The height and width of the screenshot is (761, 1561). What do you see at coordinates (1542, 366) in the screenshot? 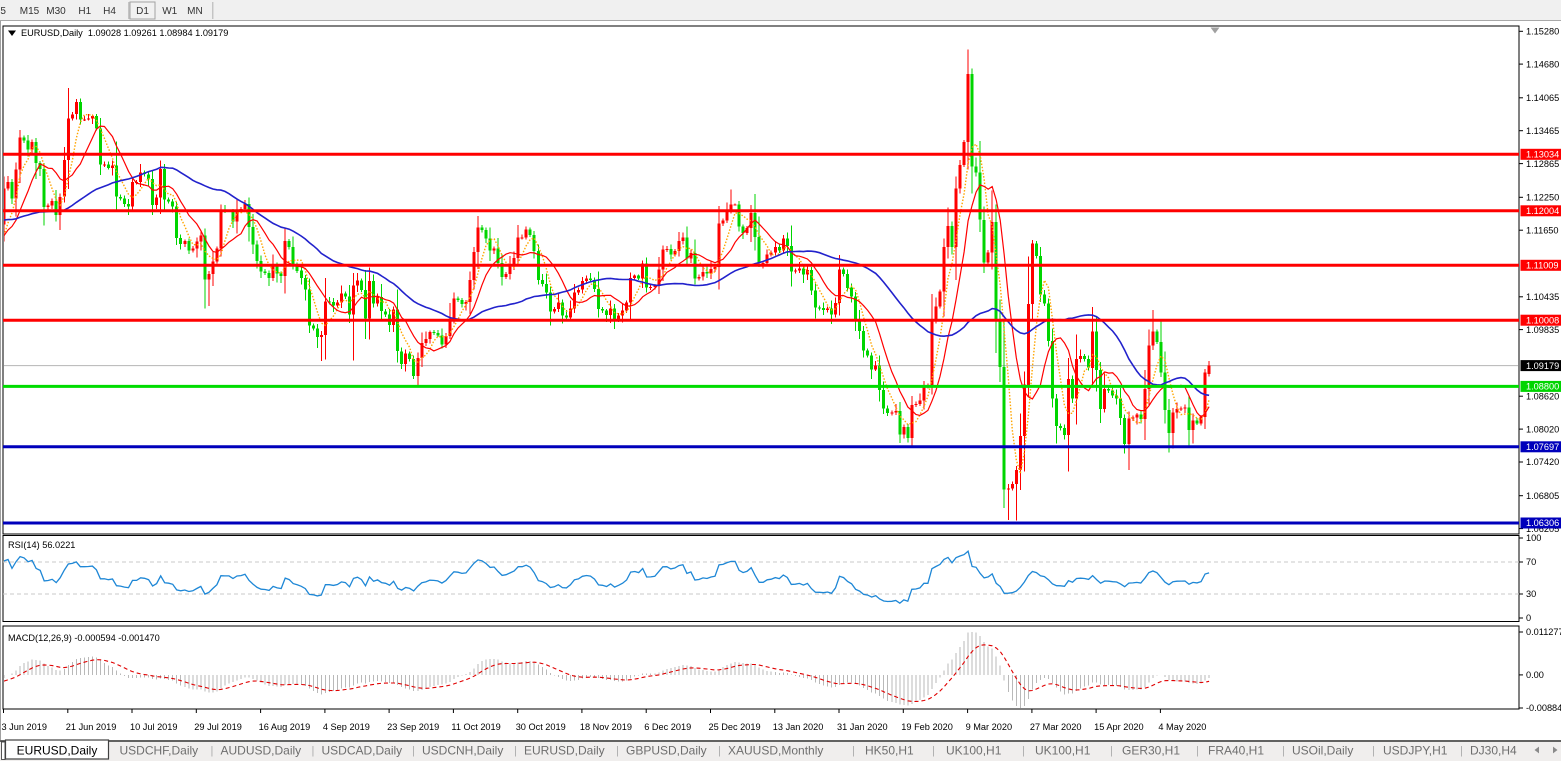
I see `svg-text: 1.09179` at bounding box center [1542, 366].